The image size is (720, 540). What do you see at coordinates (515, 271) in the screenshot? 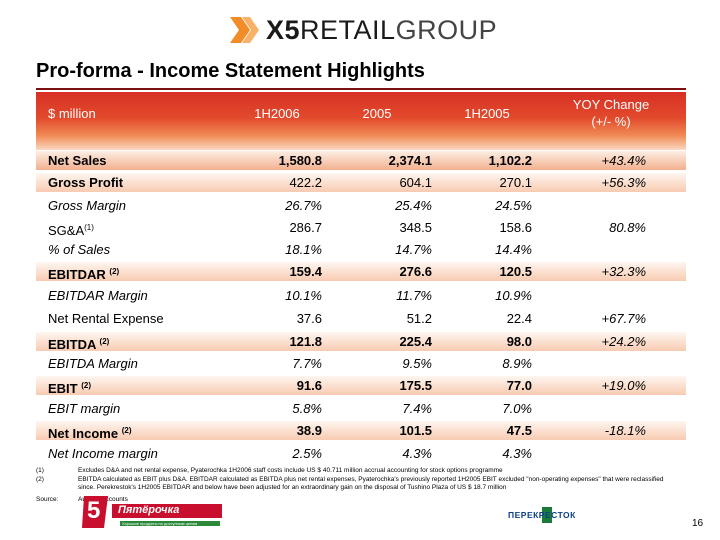
I see `row-value-1h2005: 120.5` at bounding box center [515, 271].